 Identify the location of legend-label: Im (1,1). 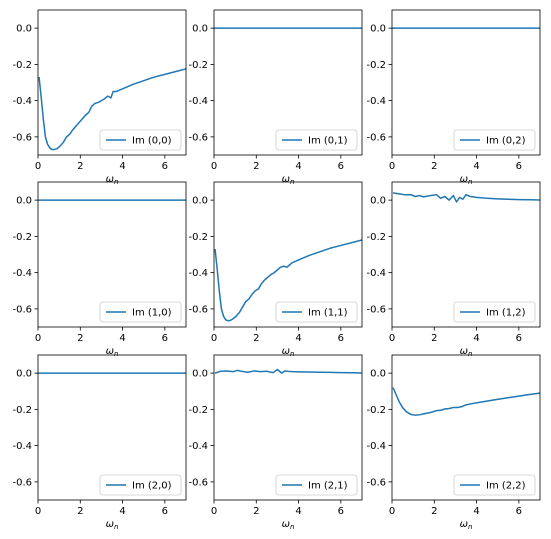
(328, 313).